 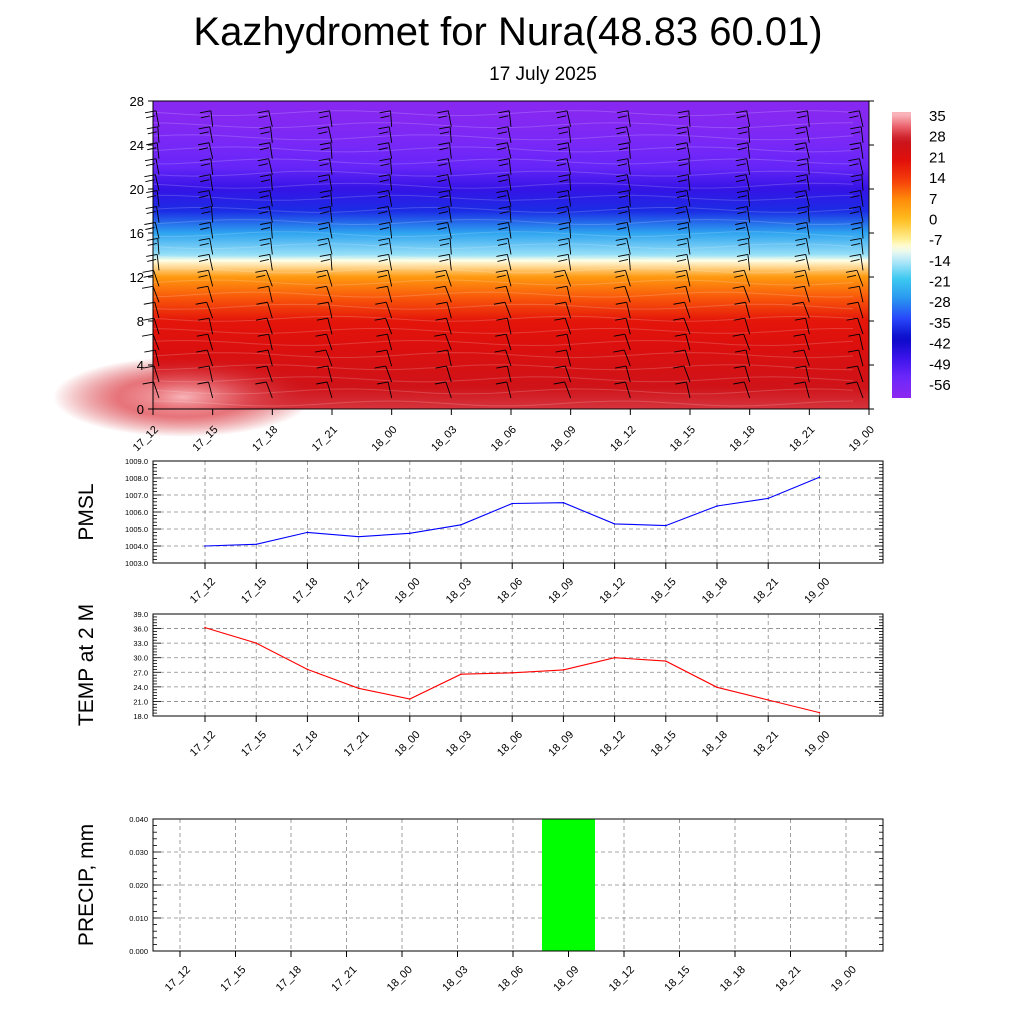 What do you see at coordinates (136, 461) in the screenshot?
I see `y-tick-label: 1009.0` at bounding box center [136, 461].